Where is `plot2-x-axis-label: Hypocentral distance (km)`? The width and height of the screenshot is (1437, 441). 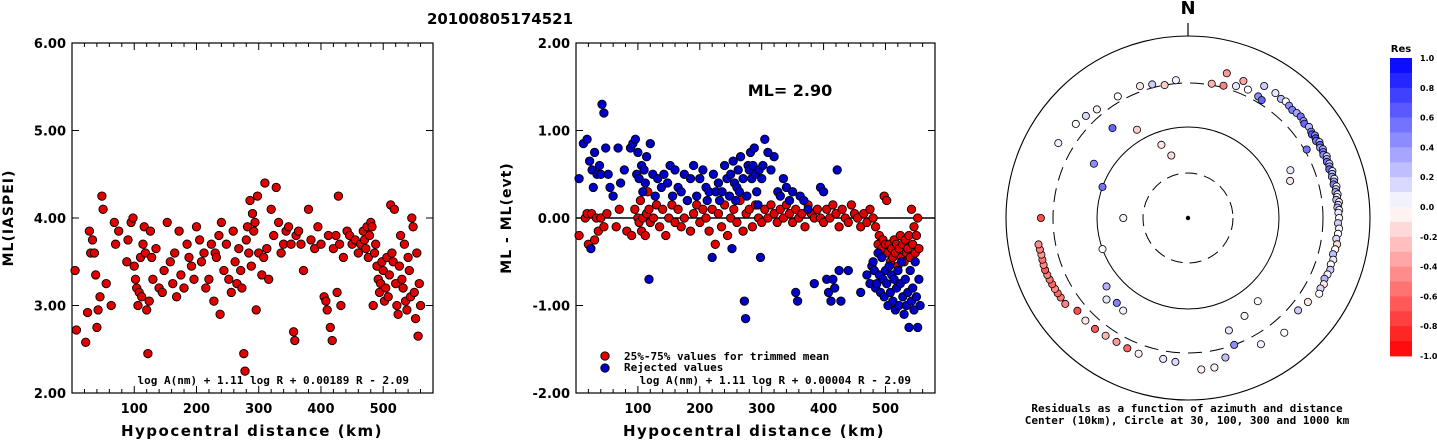 plot2-x-axis-label: Hypocentral distance (km) is located at coordinates (754, 431).